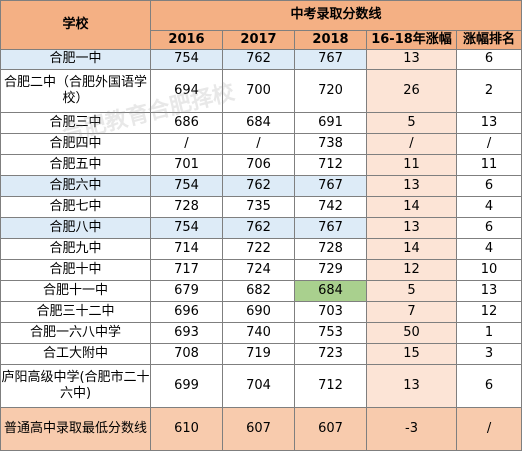  Describe the element at coordinates (76, 165) in the screenshot. I see `school-name: 合肥五中` at that location.